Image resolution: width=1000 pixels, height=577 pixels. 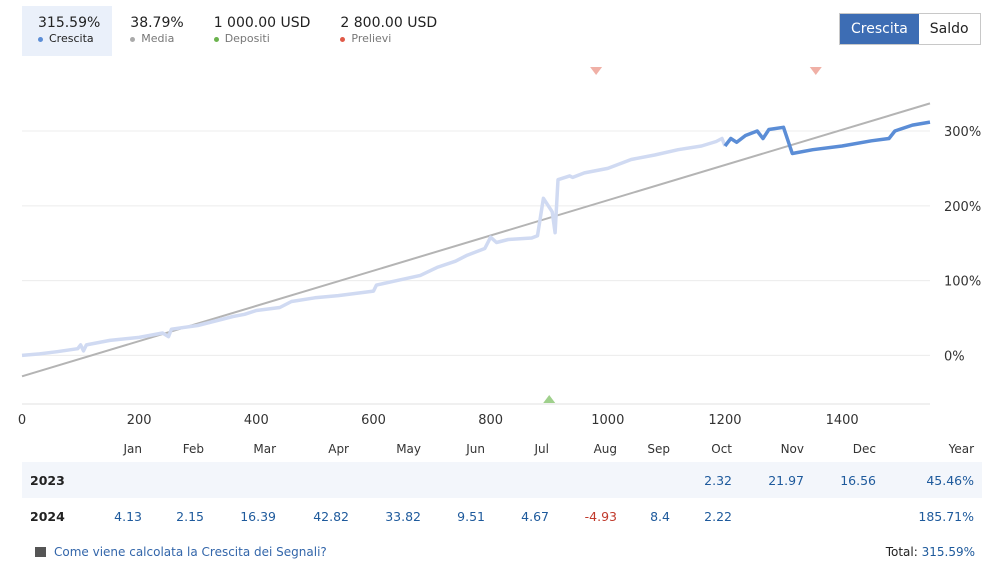 I want to click on cell-oct: 2.22, so click(x=718, y=516).